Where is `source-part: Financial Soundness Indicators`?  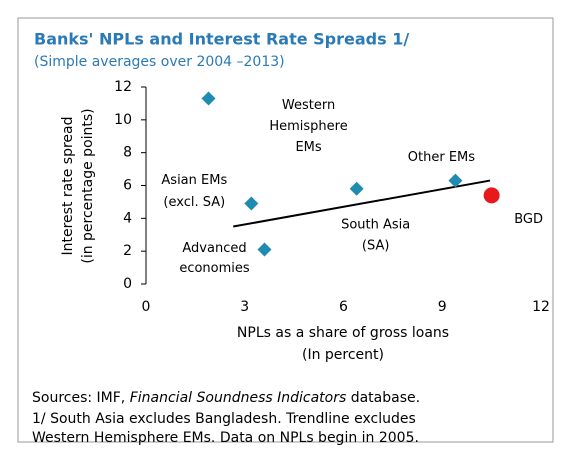
source-part: Financial Soundness Indicators is located at coordinates (238, 398).